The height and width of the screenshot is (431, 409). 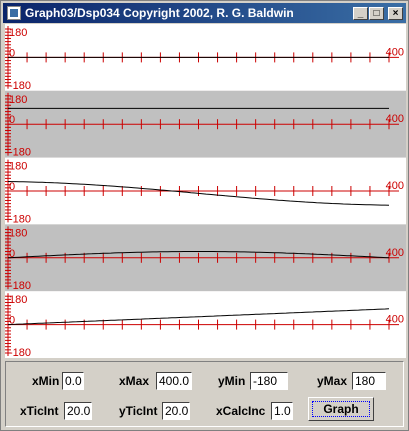 What do you see at coordinates (14, 13) in the screenshot?
I see `java-app-icon` at bounding box center [14, 13].